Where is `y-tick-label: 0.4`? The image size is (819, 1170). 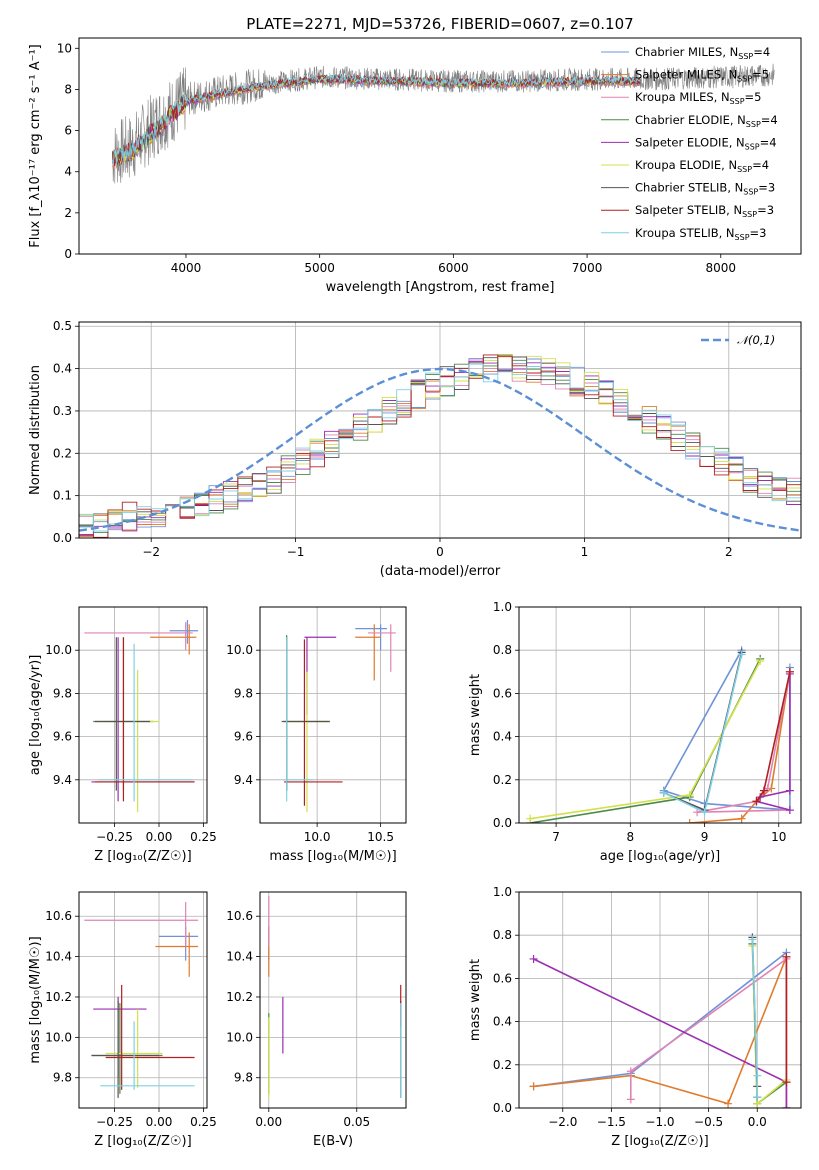
y-tick-label: 0.4 is located at coordinates (502, 1022).